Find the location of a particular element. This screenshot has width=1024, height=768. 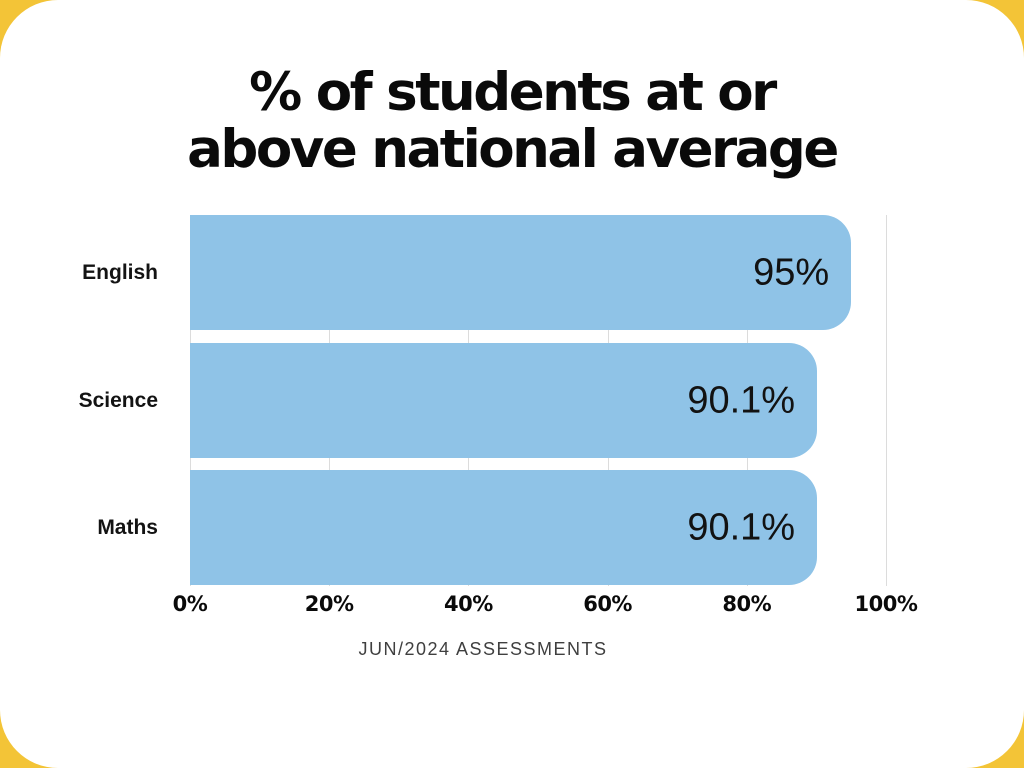

category-label-maths: Maths is located at coordinates (127, 527).